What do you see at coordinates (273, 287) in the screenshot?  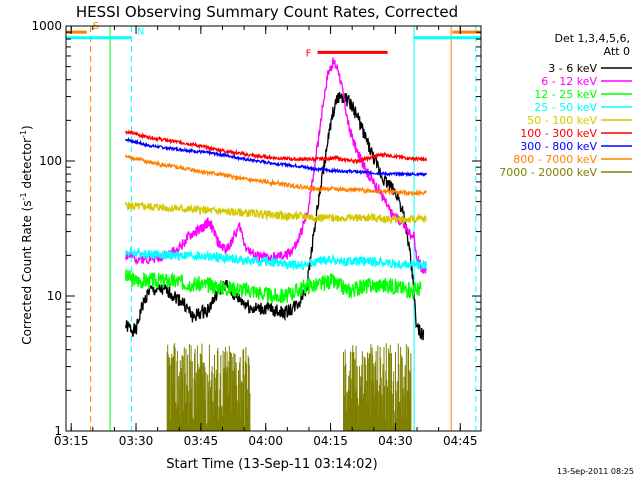 I see `series-line-12-25-kev` at bounding box center [273, 287].